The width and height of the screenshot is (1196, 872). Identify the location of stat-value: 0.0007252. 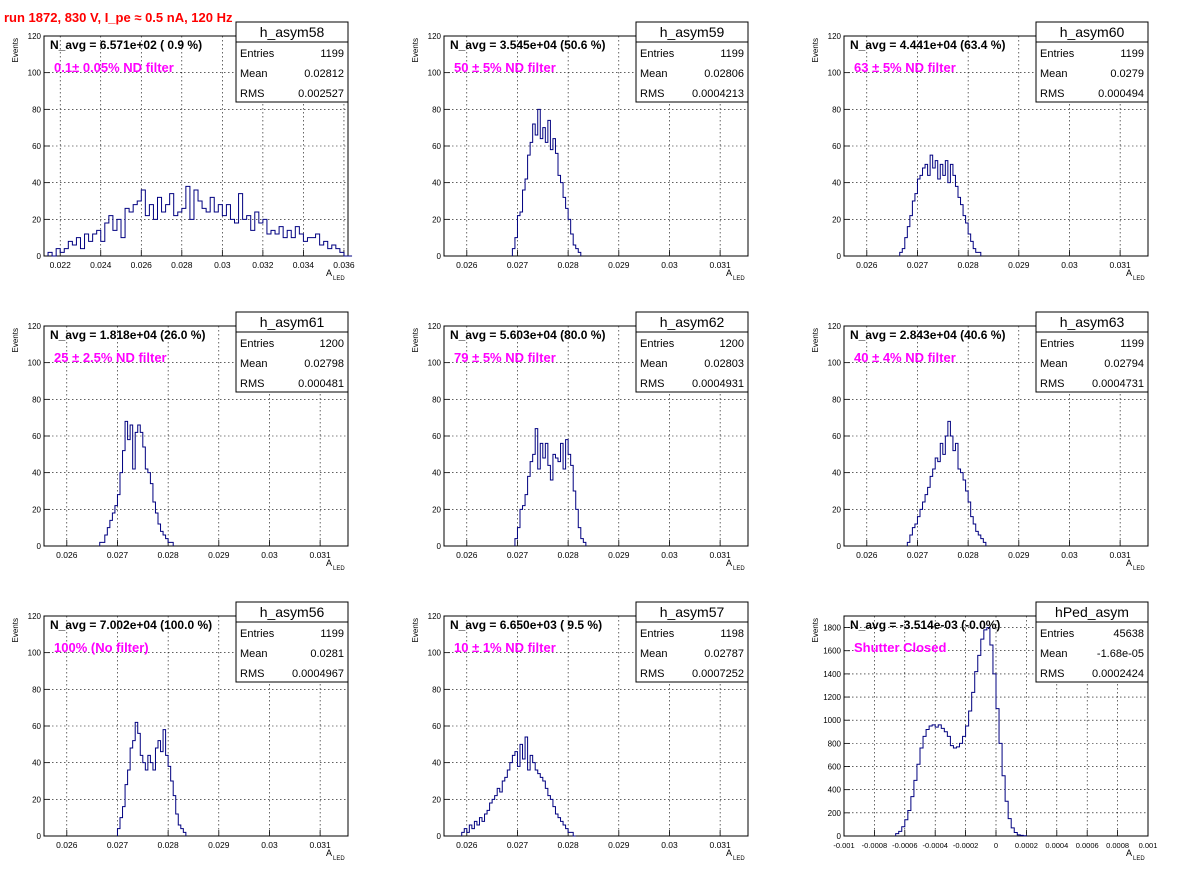
(718, 674).